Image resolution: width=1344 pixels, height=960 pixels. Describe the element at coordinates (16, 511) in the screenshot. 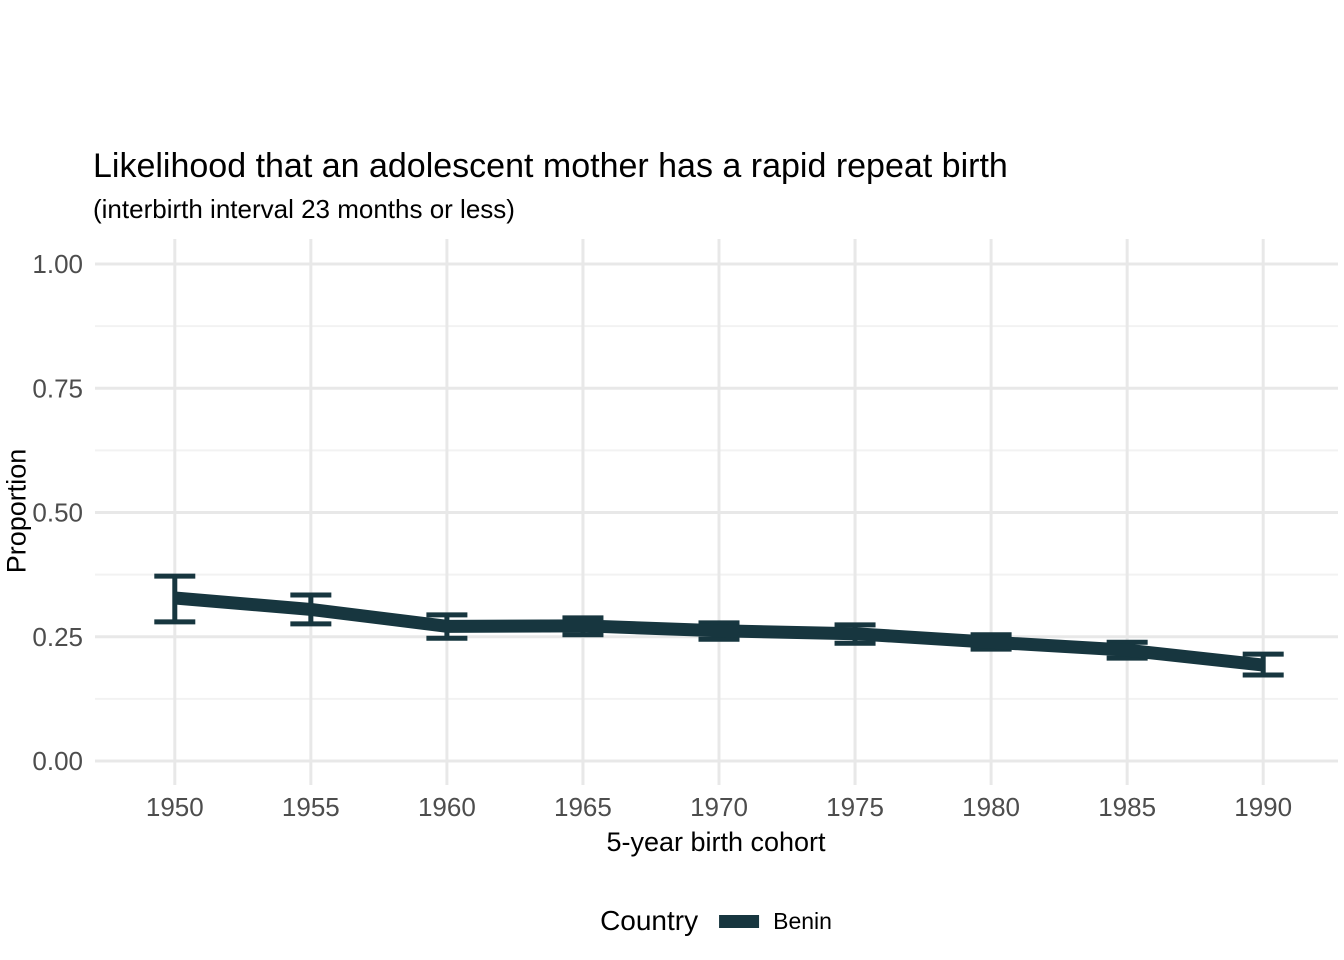

I see `y-axis-title: Proportion` at that location.